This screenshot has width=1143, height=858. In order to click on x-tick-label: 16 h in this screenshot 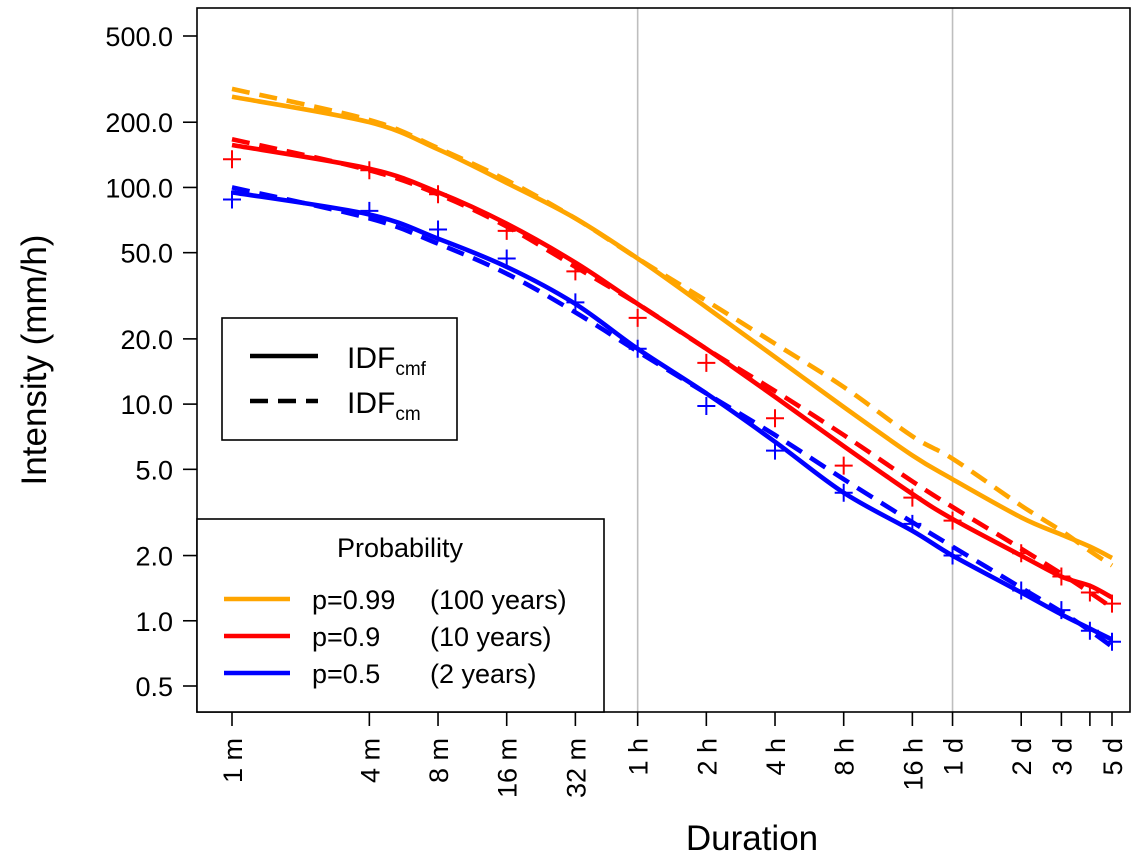, I will do `click(913, 764)`.